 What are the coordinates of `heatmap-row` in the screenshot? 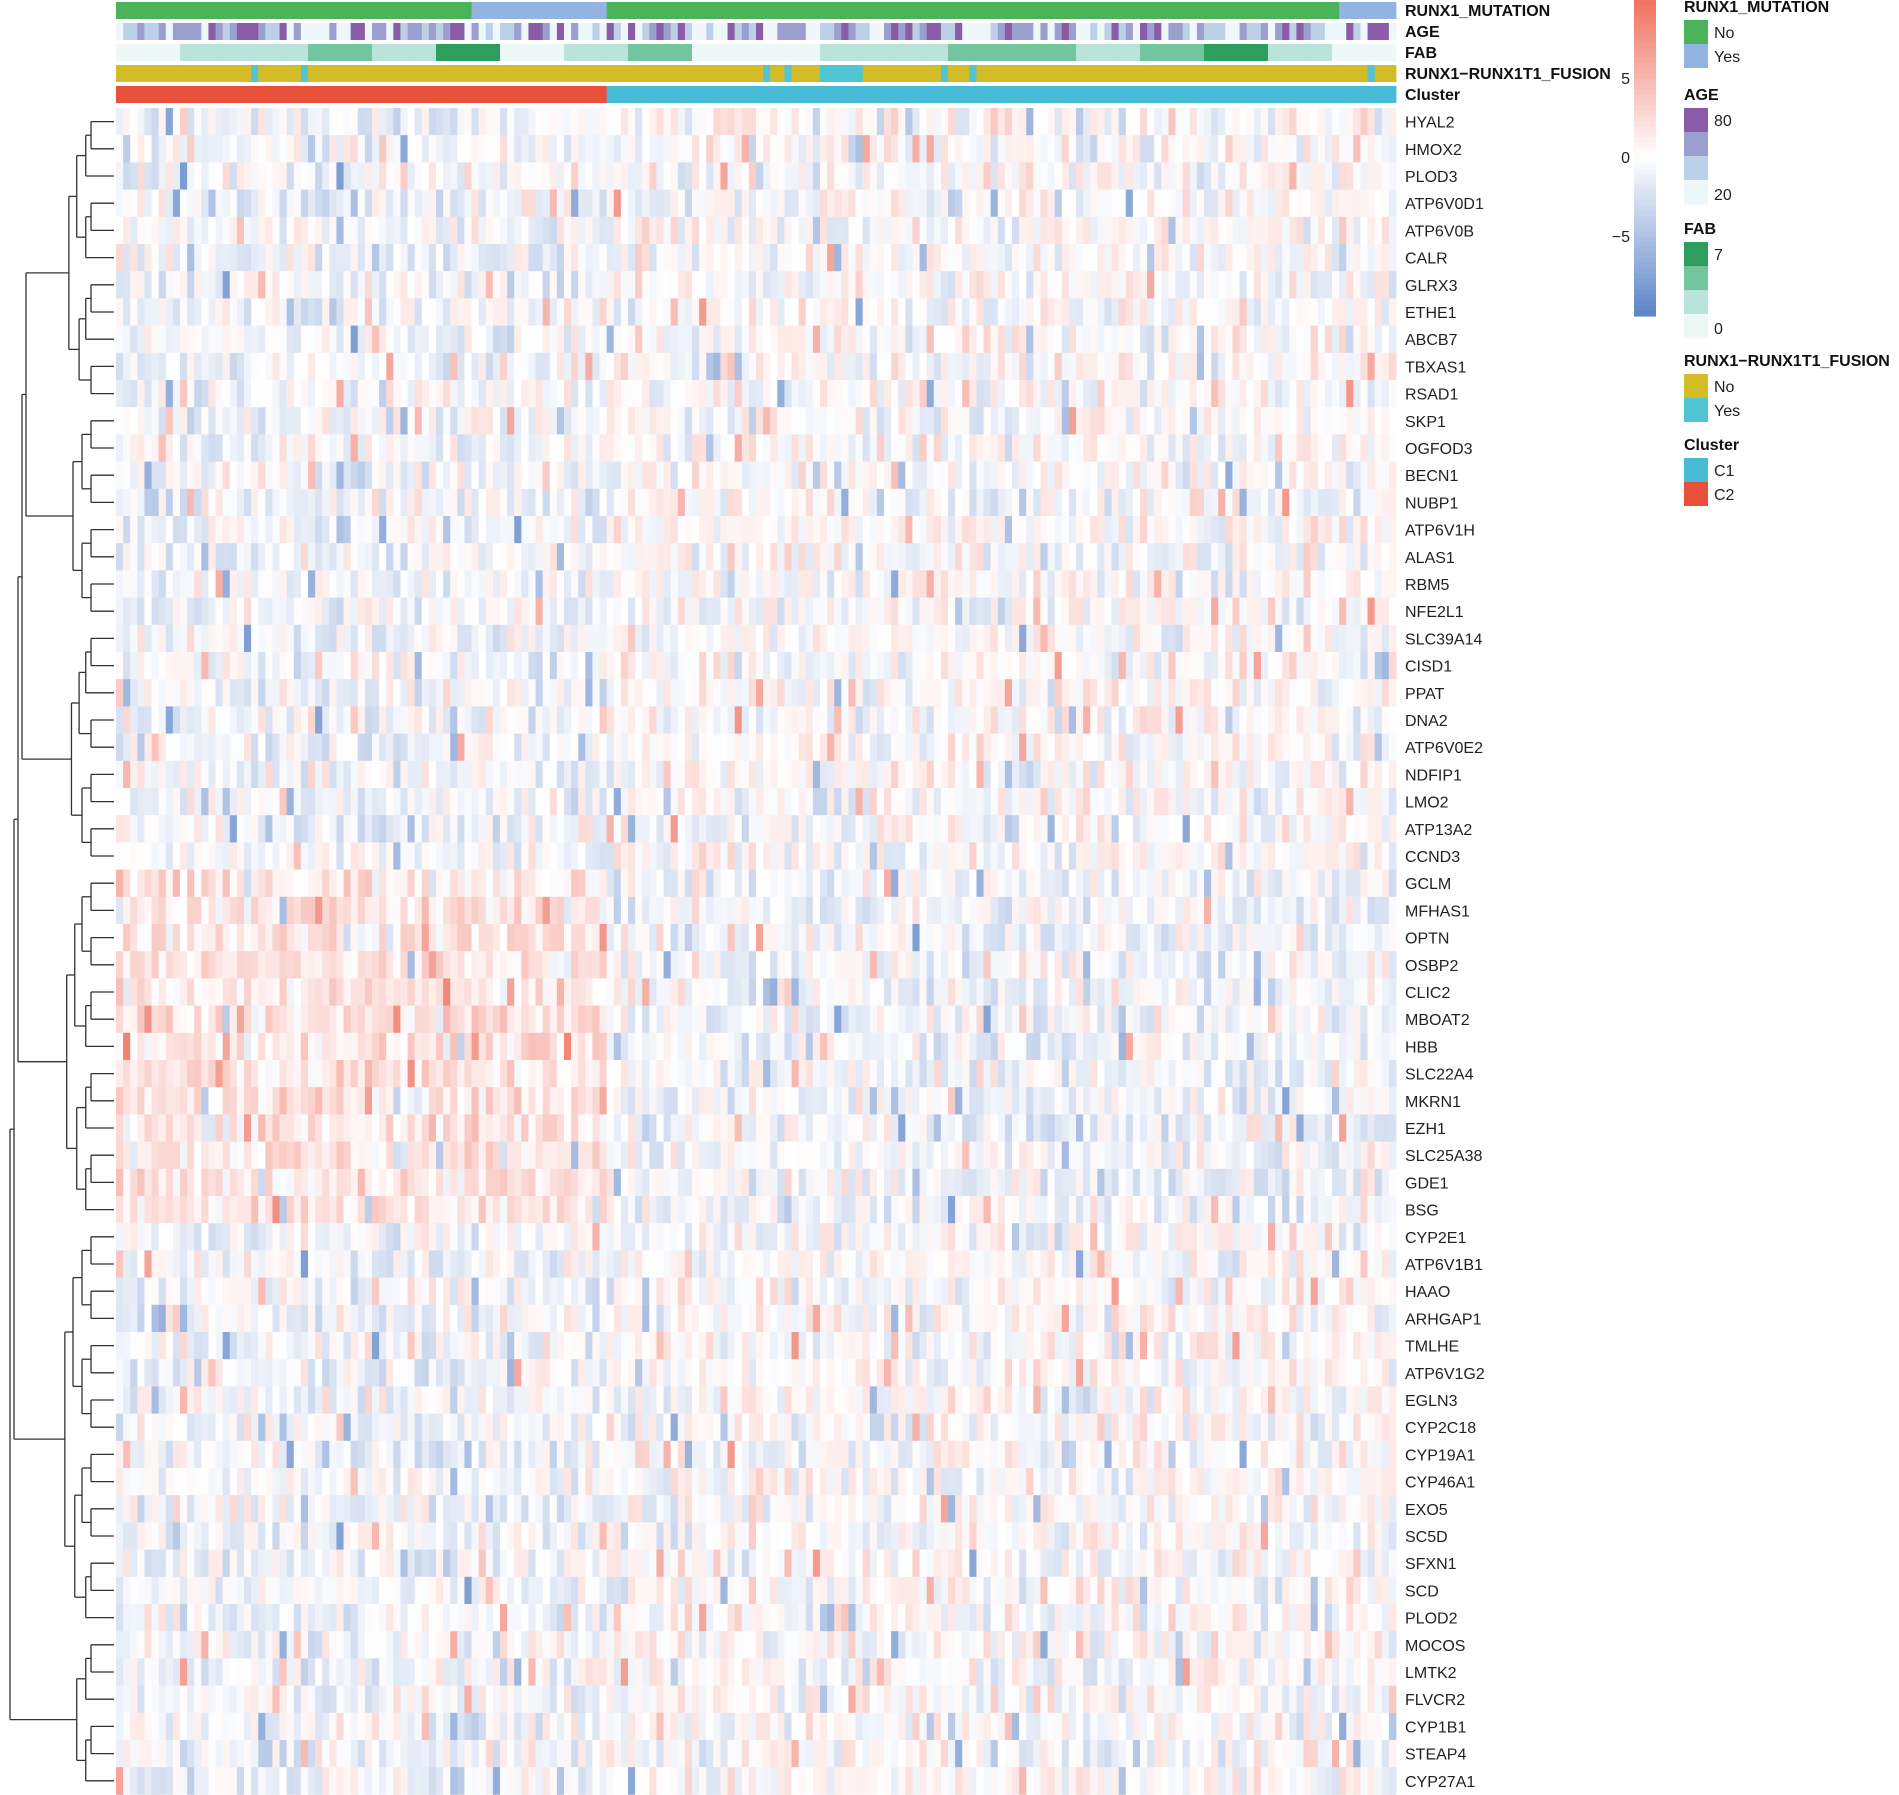 It's located at (756, 203).